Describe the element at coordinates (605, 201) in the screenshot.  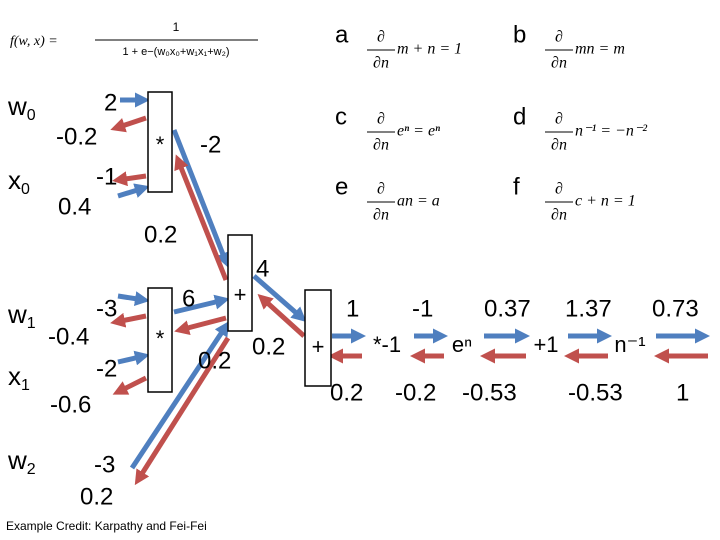
I see `rule-expression: c + n = 1` at that location.